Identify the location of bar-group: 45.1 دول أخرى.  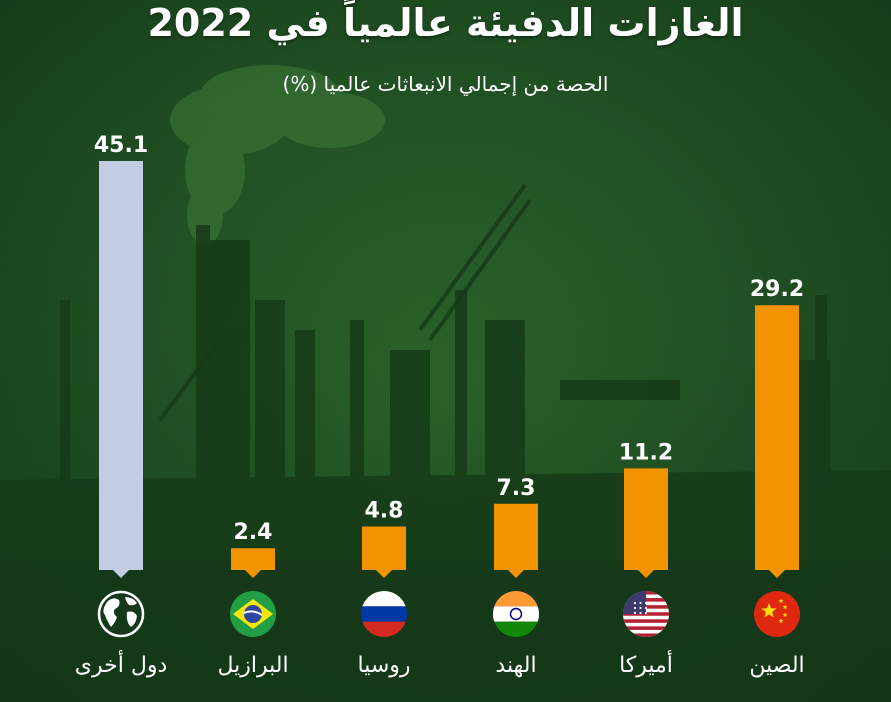
(121, 405).